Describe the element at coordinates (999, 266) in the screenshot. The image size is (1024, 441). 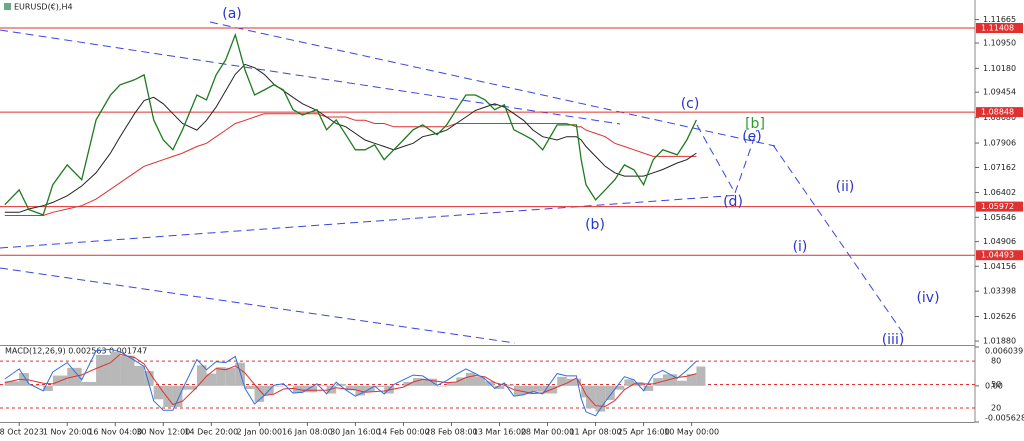
I see `y-tick-label: 1.04156` at that location.